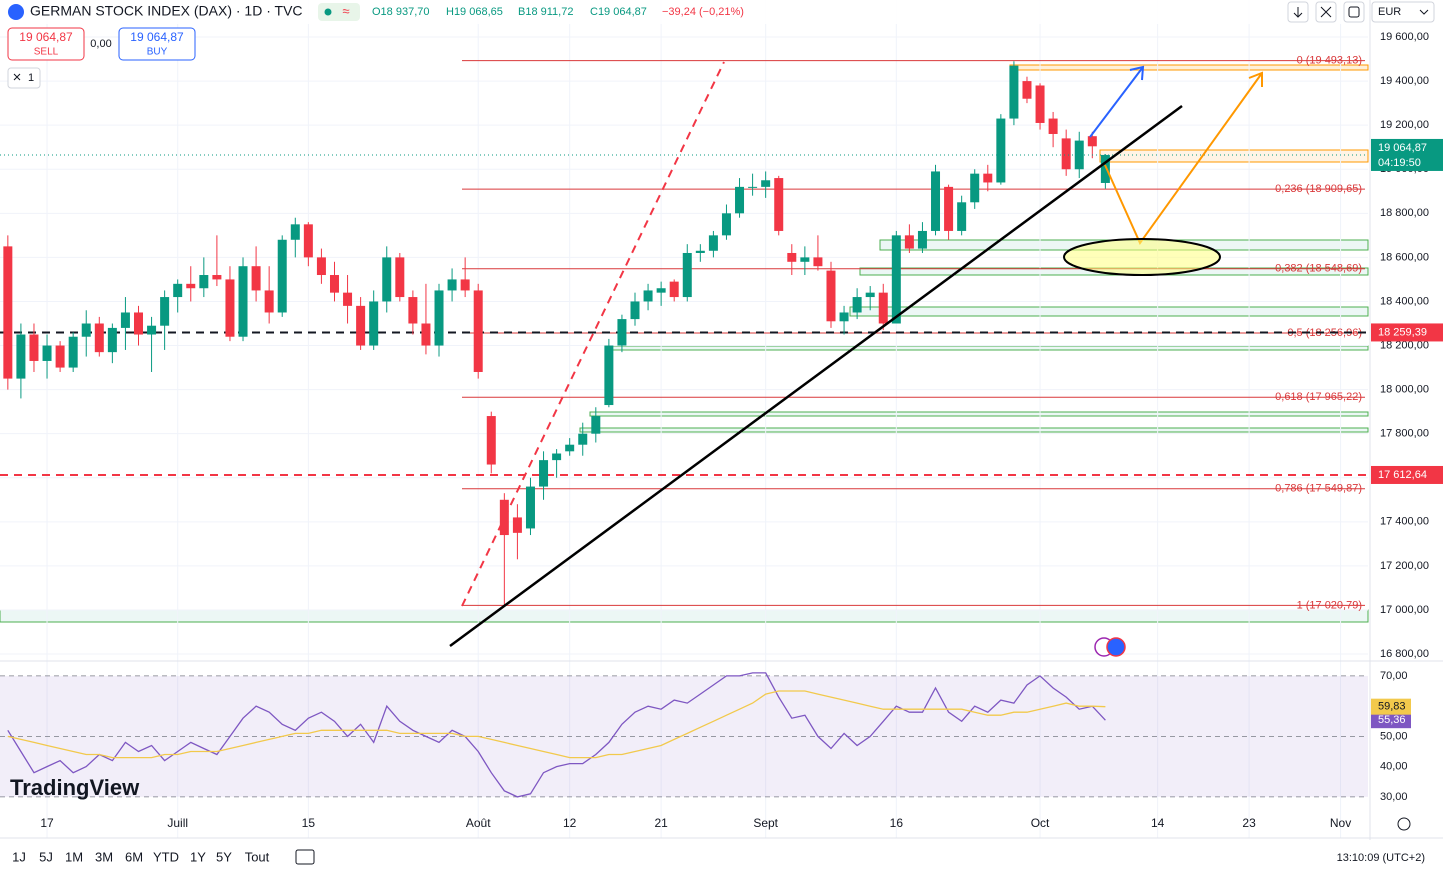 Image resolution: width=1443 pixels, height=880 pixels. What do you see at coordinates (166, 856) in the screenshot?
I see `range-button: YTD` at bounding box center [166, 856].